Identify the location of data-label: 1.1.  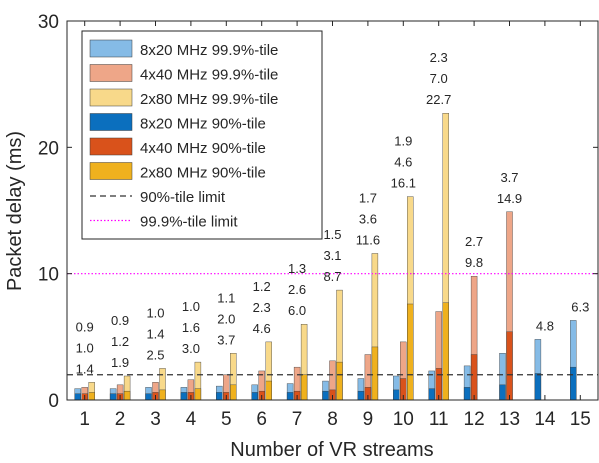
(226, 297).